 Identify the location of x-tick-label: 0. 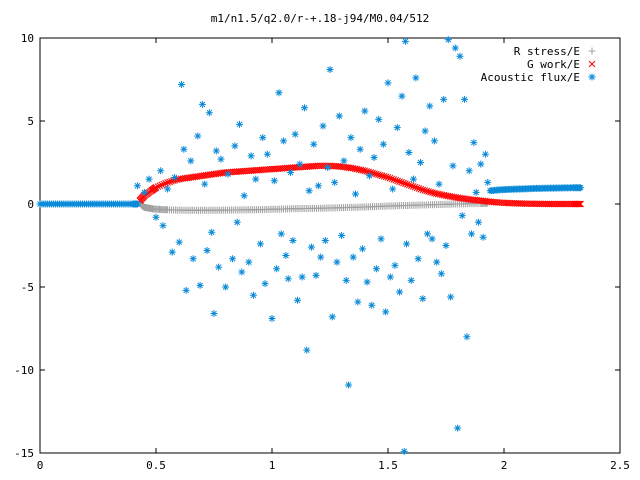
(40, 465).